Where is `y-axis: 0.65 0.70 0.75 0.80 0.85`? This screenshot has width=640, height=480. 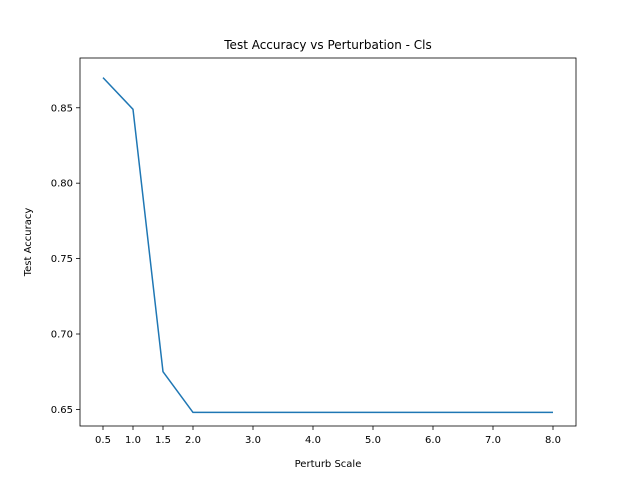 y-axis: 0.65 0.70 0.75 0.80 0.85 is located at coordinates (65, 259).